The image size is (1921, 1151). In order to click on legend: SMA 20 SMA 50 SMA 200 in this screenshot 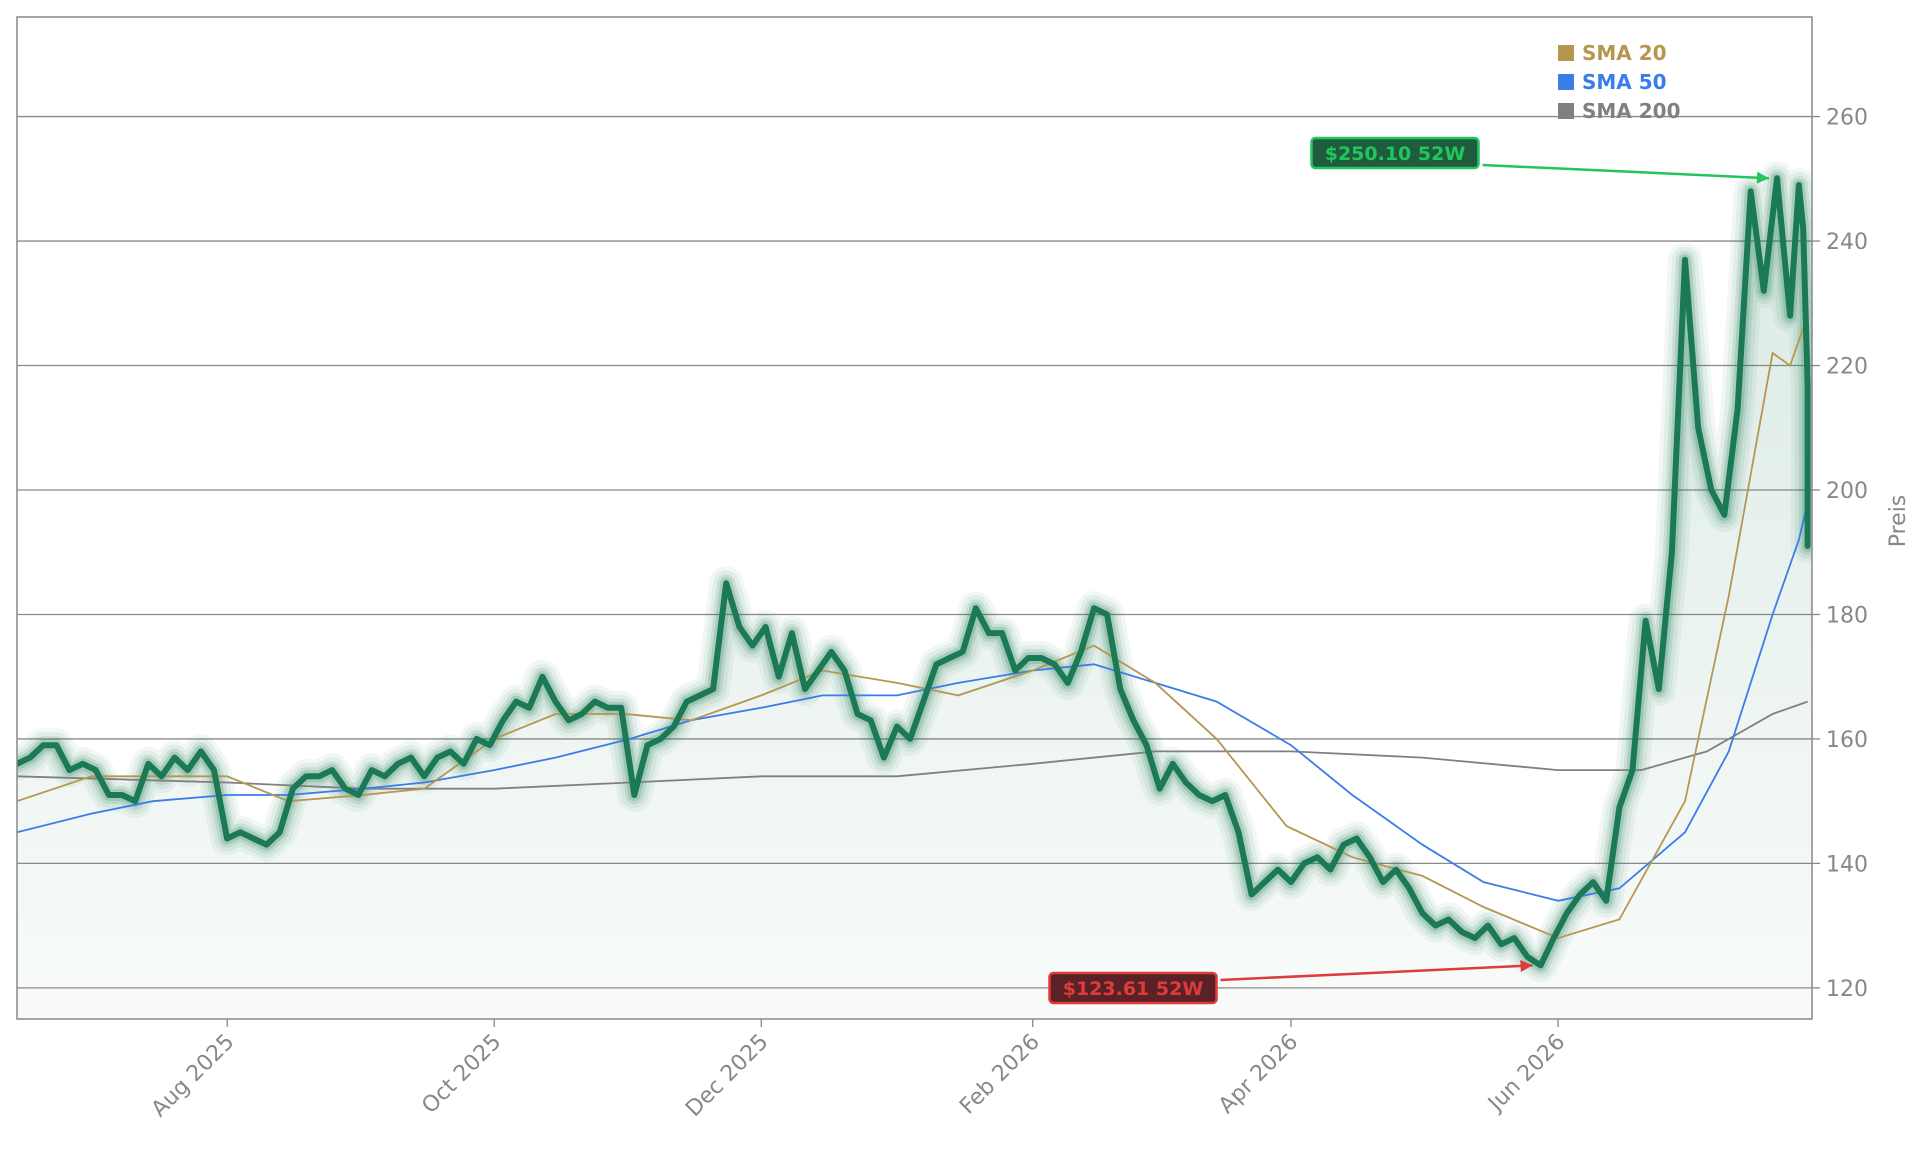, I will do `click(1619, 82)`.